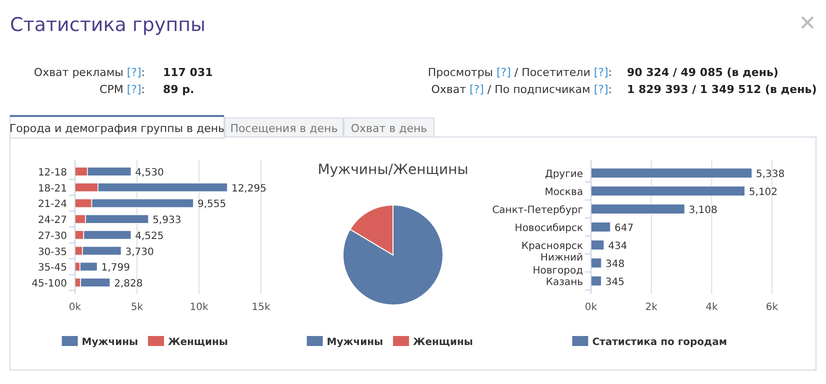 Image resolution: width=826 pixels, height=384 pixels. What do you see at coordinates (248, 188) in the screenshot?
I see `total-label: 12,295` at bounding box center [248, 188].